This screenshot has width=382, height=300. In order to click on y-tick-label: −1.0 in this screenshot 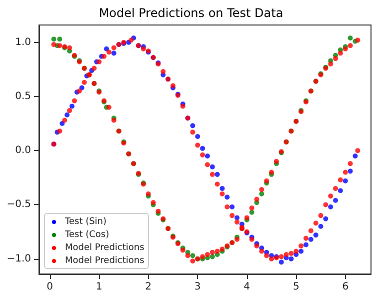, I will do `click(18, 258)`.